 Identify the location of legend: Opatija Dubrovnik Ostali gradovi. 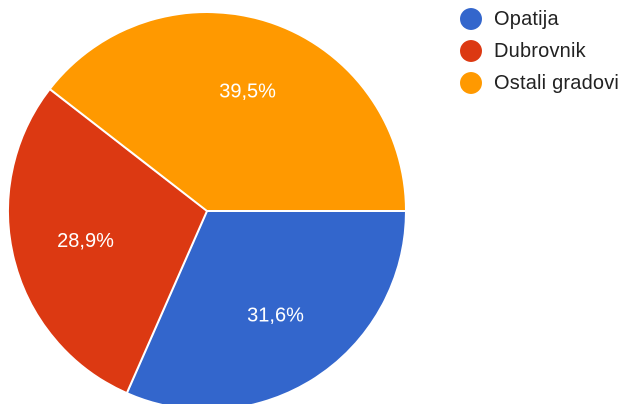
(539, 51).